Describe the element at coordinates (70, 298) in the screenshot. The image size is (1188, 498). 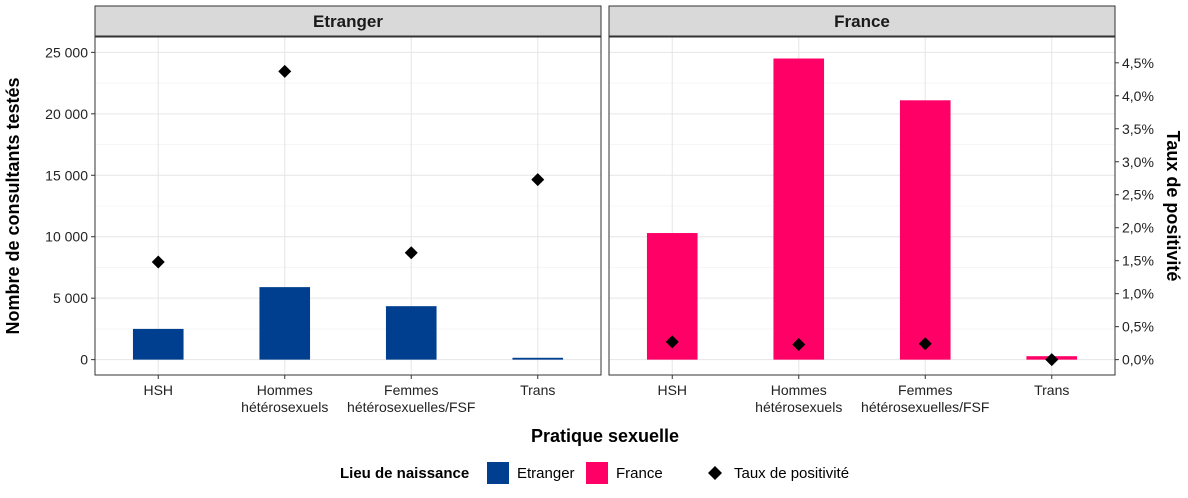
I see `y-left-tick-label: 5 000` at that location.